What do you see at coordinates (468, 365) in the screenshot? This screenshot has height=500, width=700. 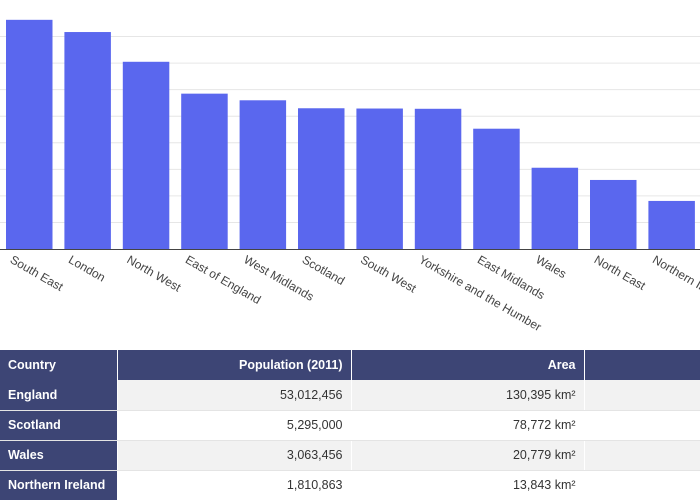 I see `header-area: Area` at bounding box center [468, 365].